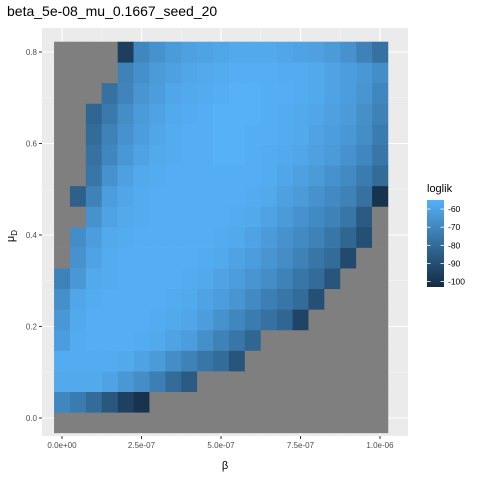 The height and width of the screenshot is (480, 480). What do you see at coordinates (32, 418) in the screenshot?
I see `y-tick-label: 0.0` at bounding box center [32, 418].